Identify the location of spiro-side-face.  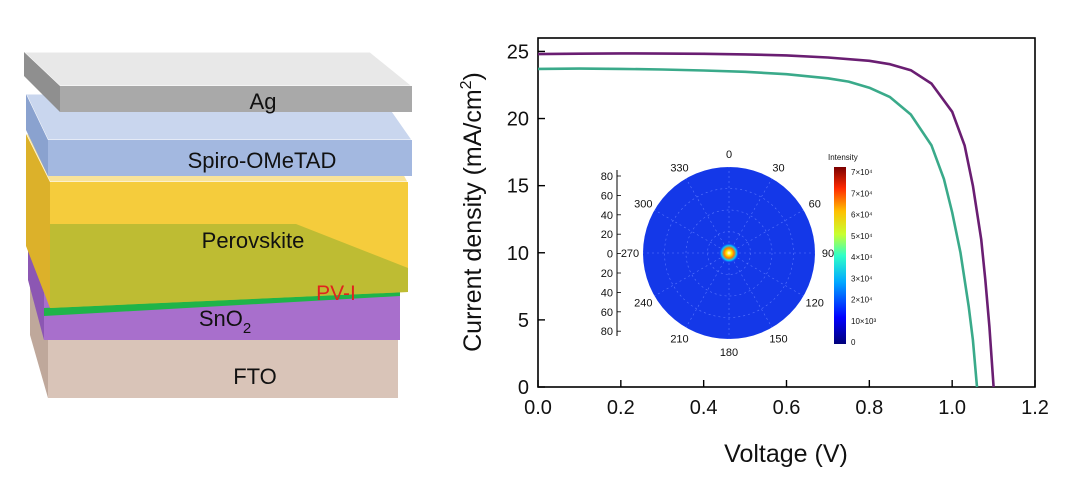
(37, 135).